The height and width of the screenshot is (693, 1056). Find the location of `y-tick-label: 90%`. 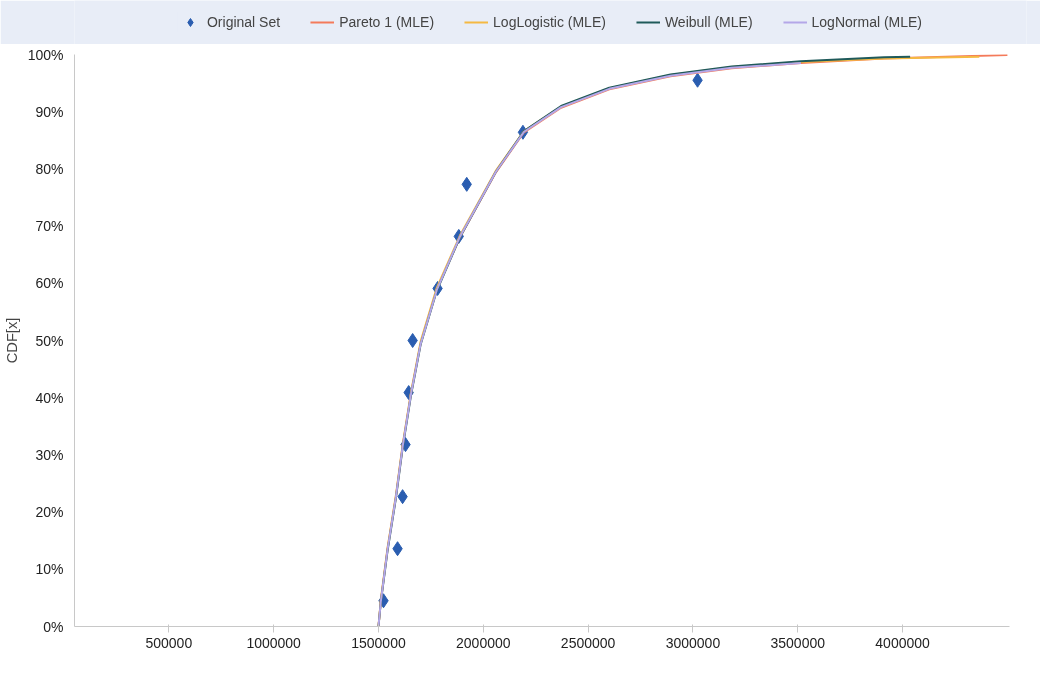

y-tick-label: 90% is located at coordinates (49, 111).